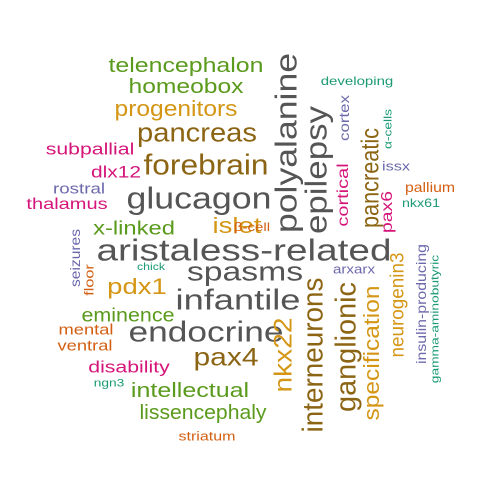 The height and width of the screenshot is (500, 500). What do you see at coordinates (89, 280) in the screenshot?
I see `word-floor: floor` at bounding box center [89, 280].